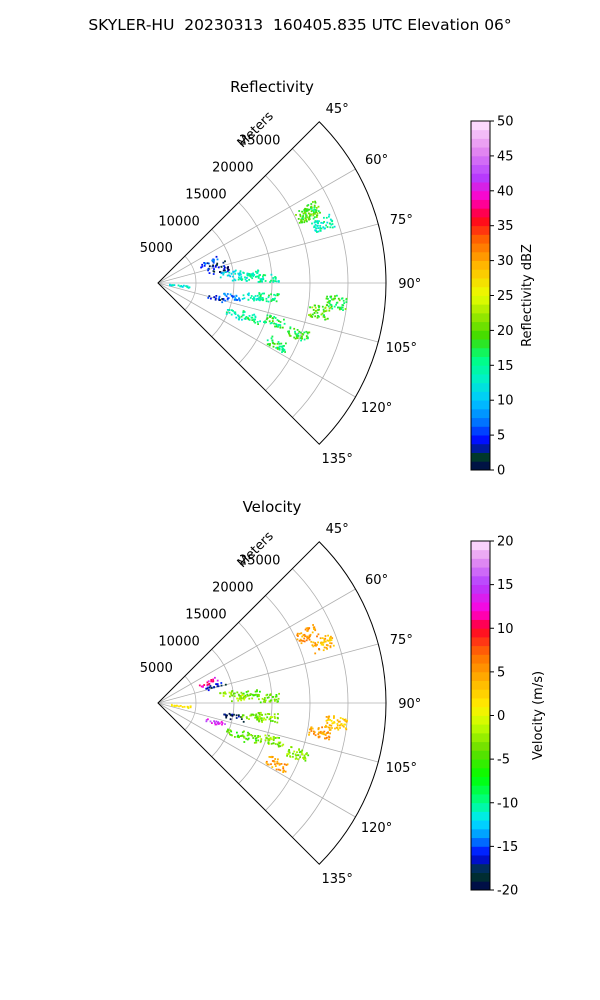 This screenshot has height=1000, width=600. I want to click on radial-tick-label: 20000, so click(232, 588).